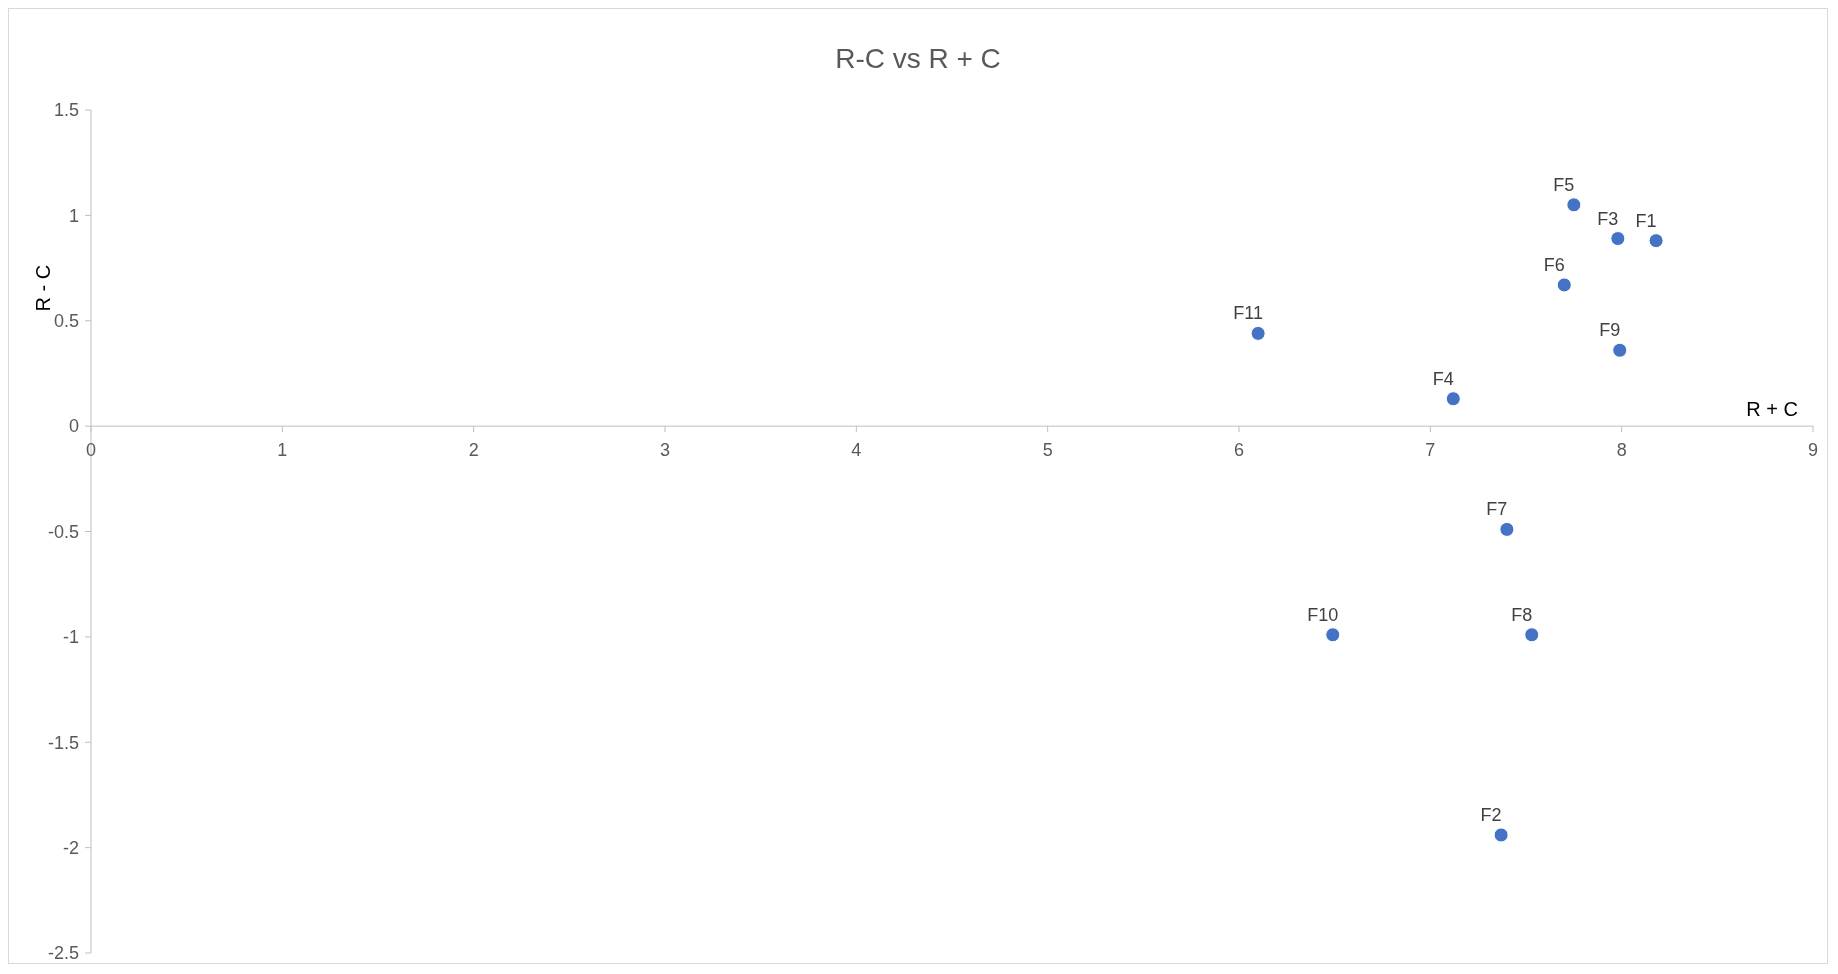 The width and height of the screenshot is (1838, 974). Describe the element at coordinates (73, 215) in the screenshot. I see `y-tick-label: 1` at that location.